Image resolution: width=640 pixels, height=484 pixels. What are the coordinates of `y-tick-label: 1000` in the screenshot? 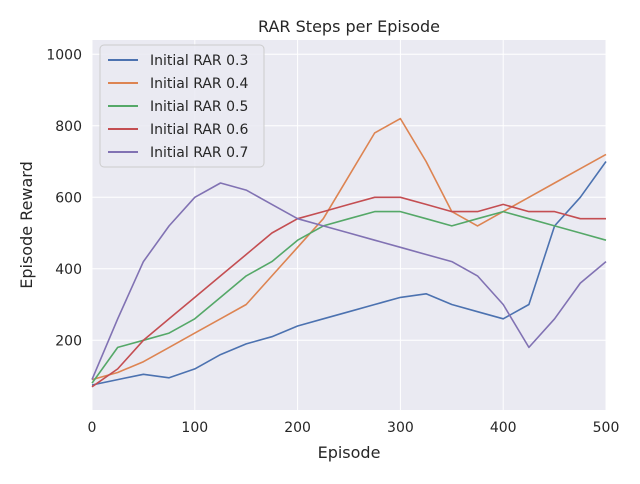 It's located at (64, 55).